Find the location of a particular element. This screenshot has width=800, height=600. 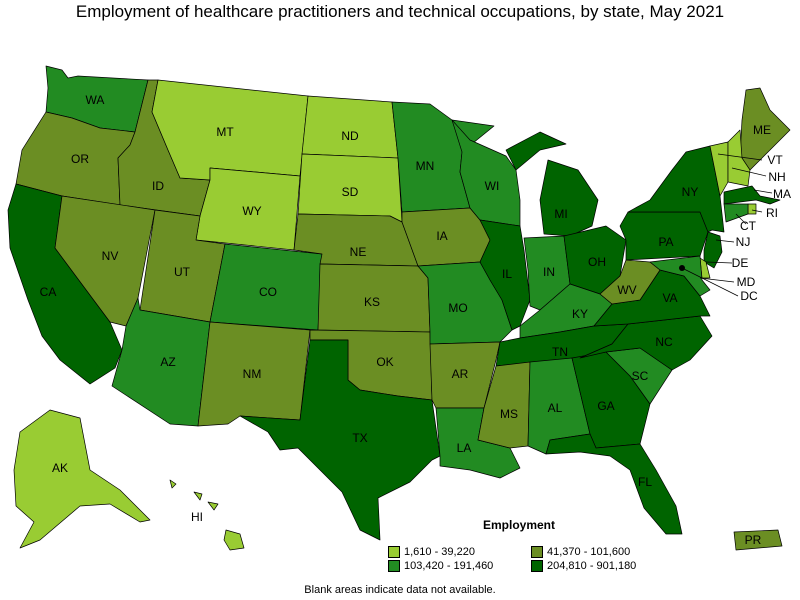

state-label-ms: MS is located at coordinates (509, 414).